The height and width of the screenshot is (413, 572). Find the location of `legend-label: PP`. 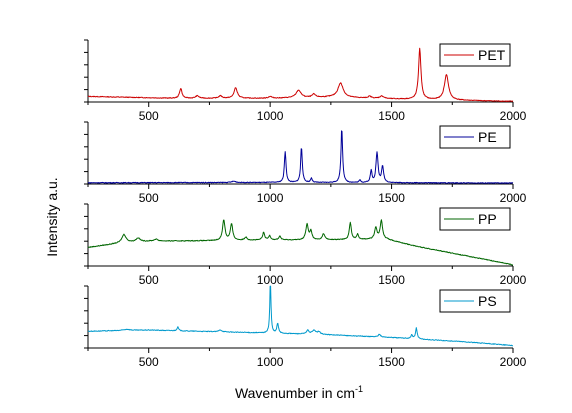

legend-label: PP is located at coordinates (487, 219).